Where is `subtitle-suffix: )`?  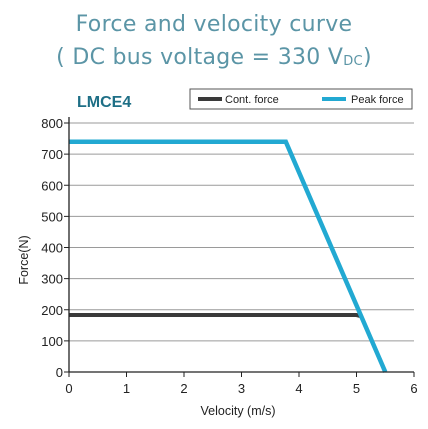 subtitle-suffix: ) is located at coordinates (367, 57).